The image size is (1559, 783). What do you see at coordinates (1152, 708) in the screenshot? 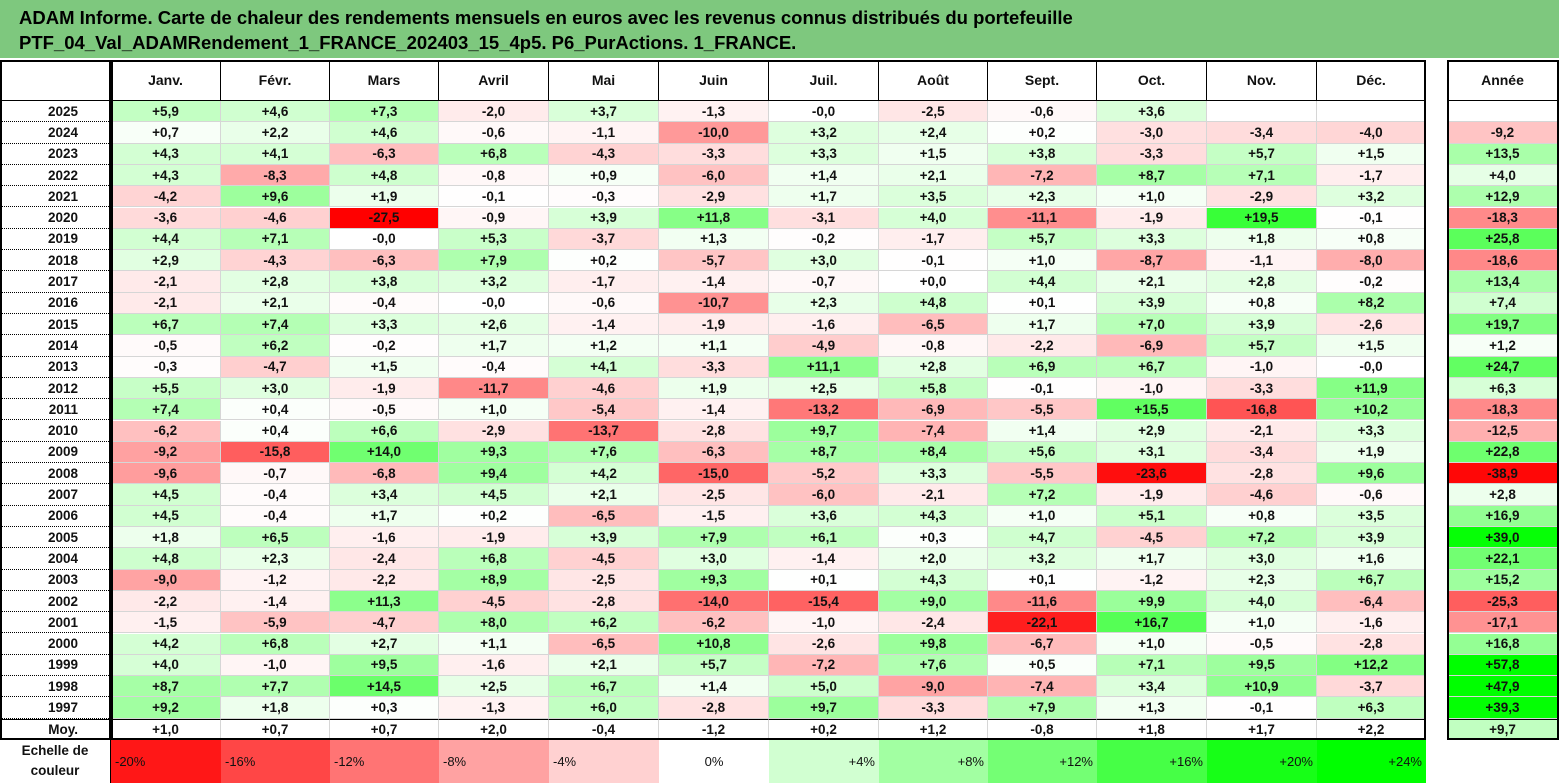
I see `heatmap-cell: +1,3` at bounding box center [1152, 708].